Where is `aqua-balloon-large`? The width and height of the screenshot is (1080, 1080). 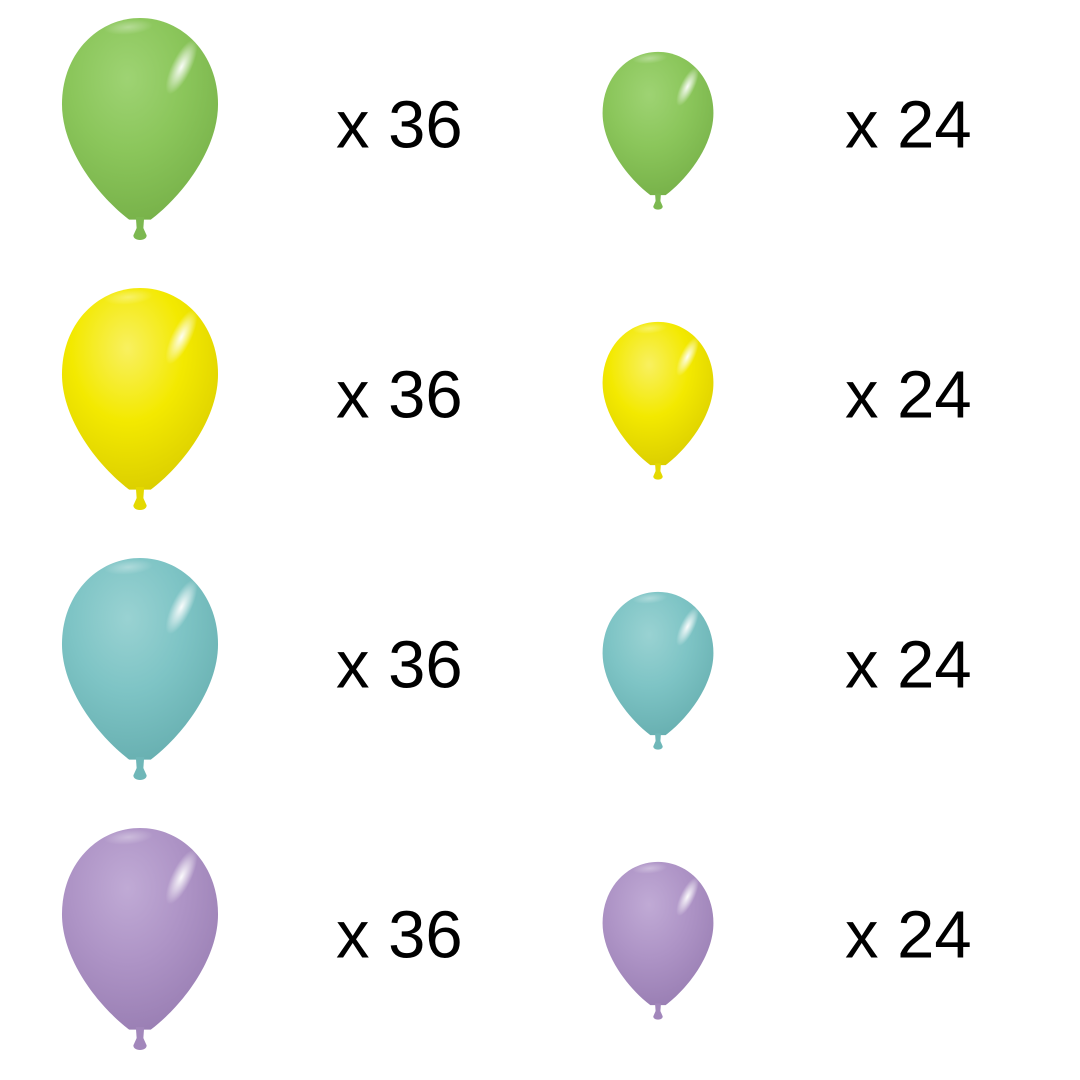 aqua-balloon-large is located at coordinates (140, 675).